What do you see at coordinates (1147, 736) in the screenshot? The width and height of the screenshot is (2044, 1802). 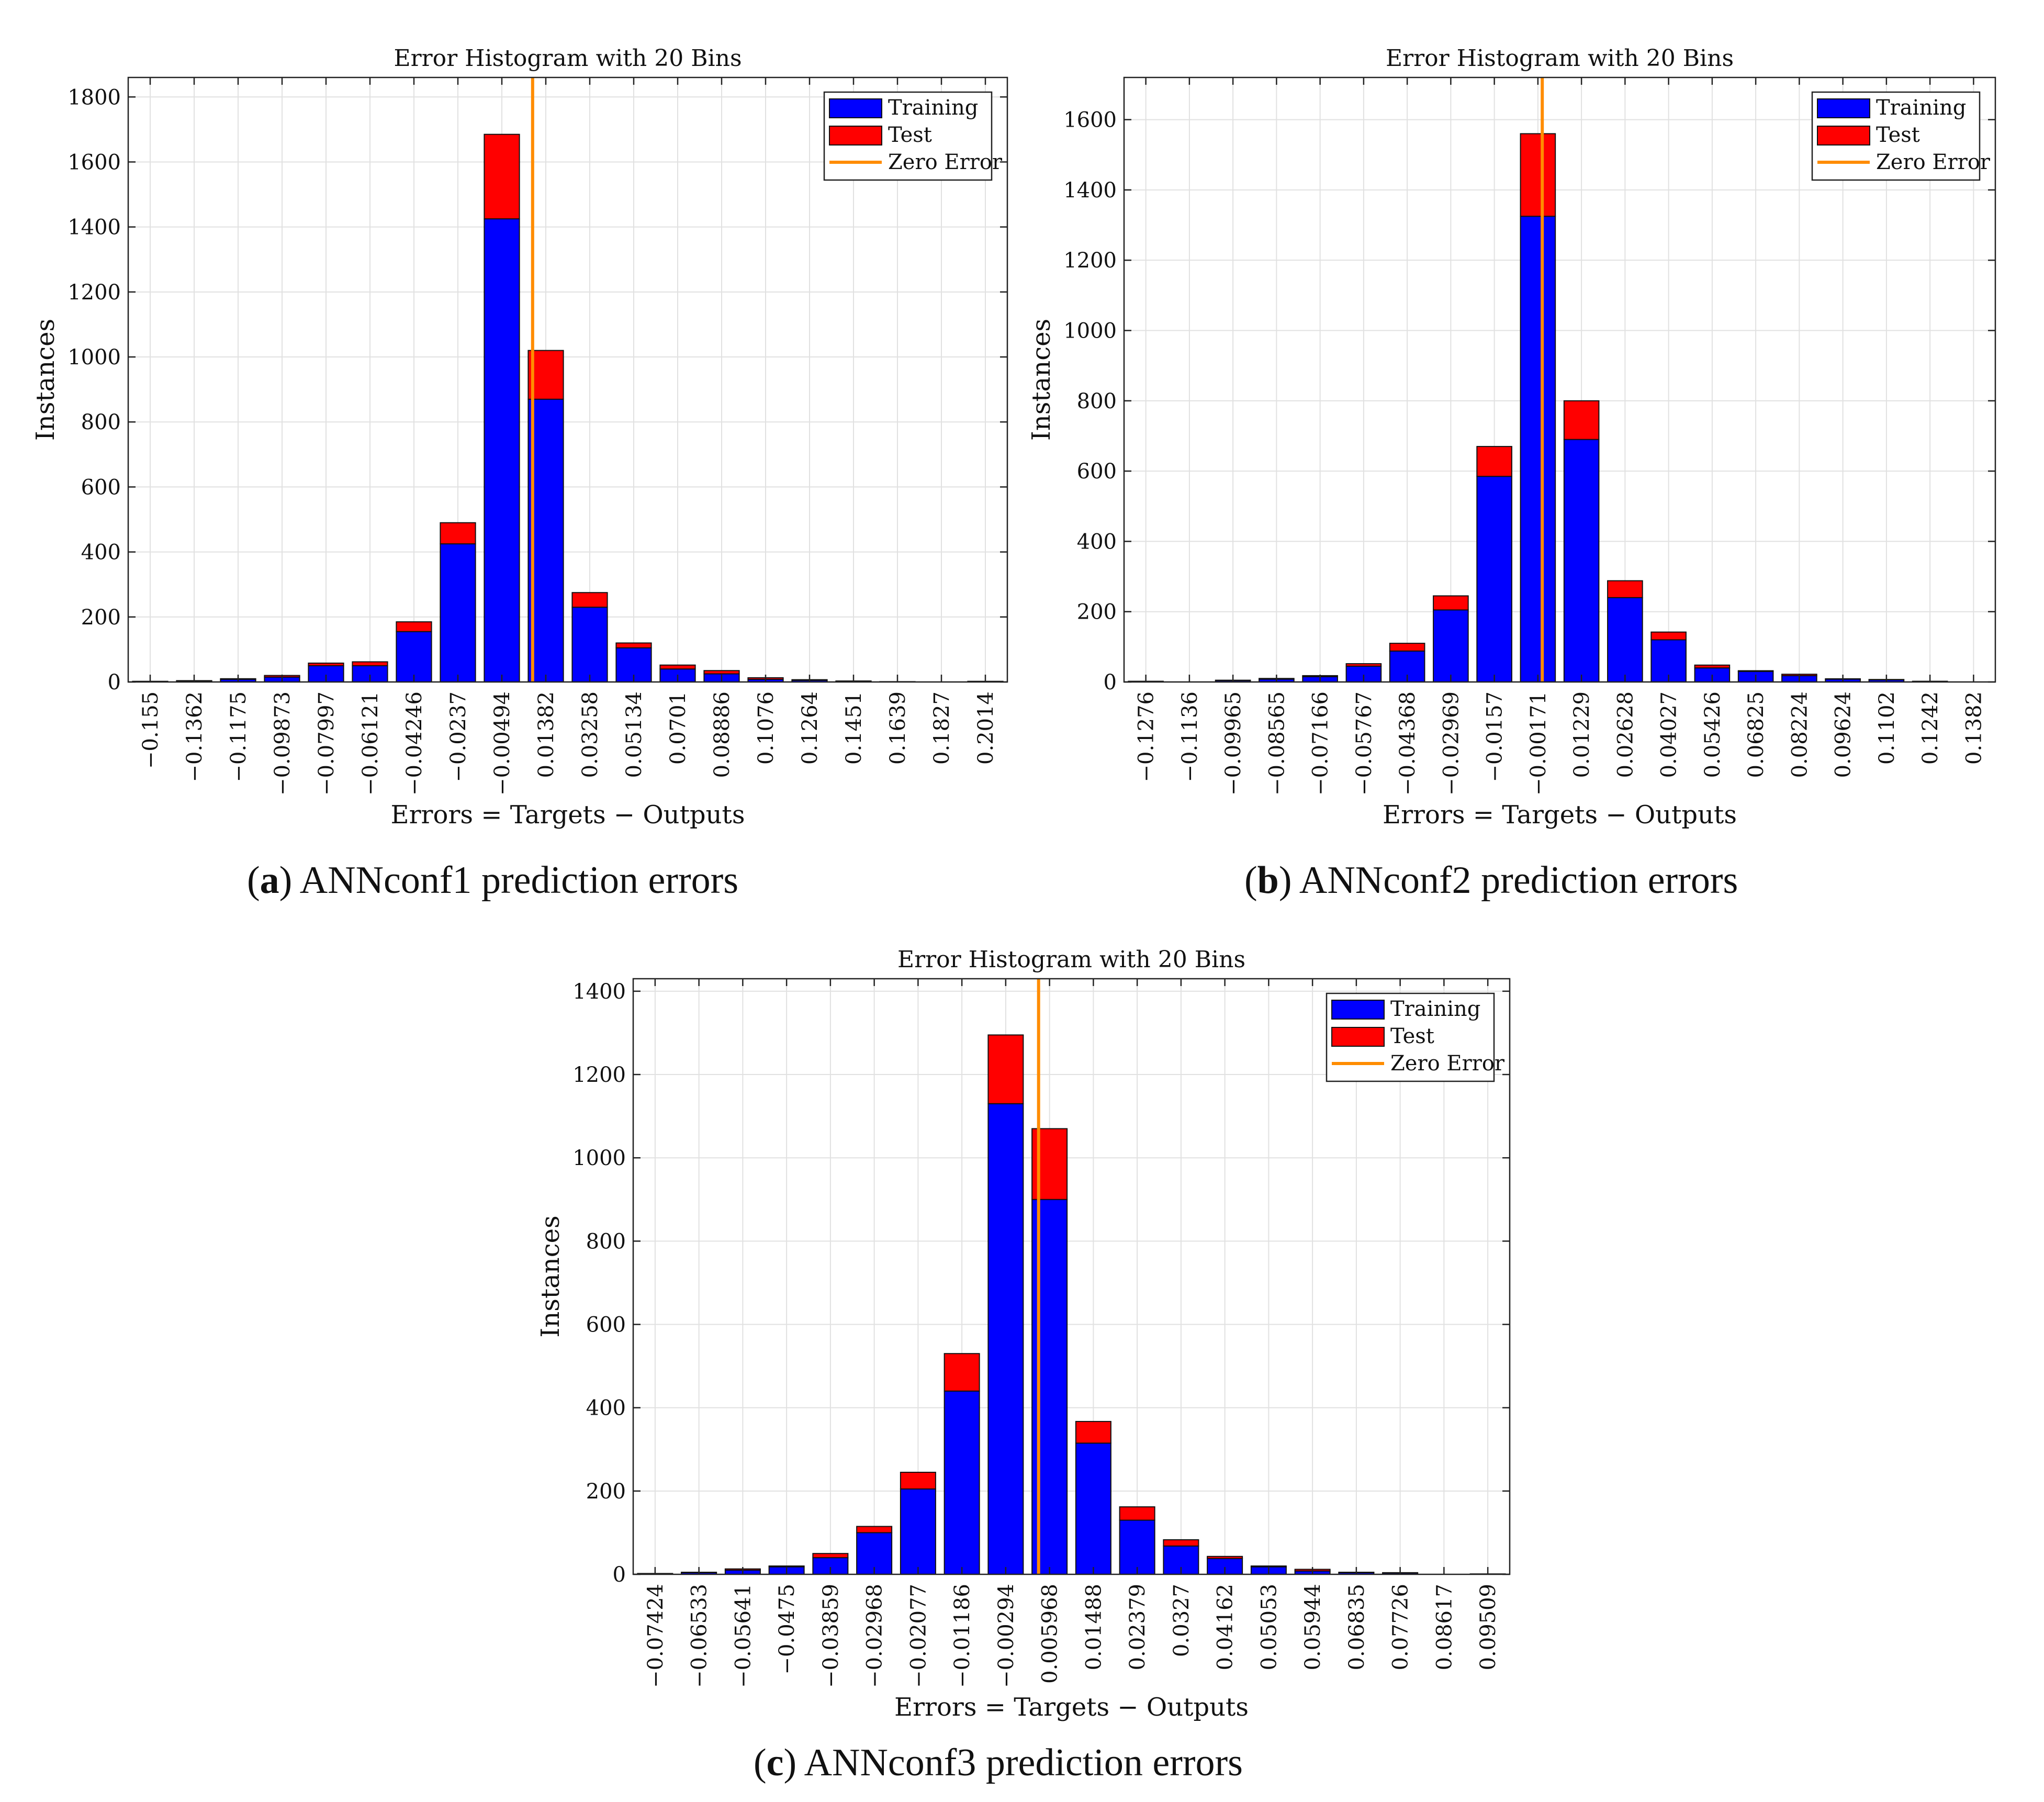 I see `x-tick-label: −0.1276` at bounding box center [1147, 736].